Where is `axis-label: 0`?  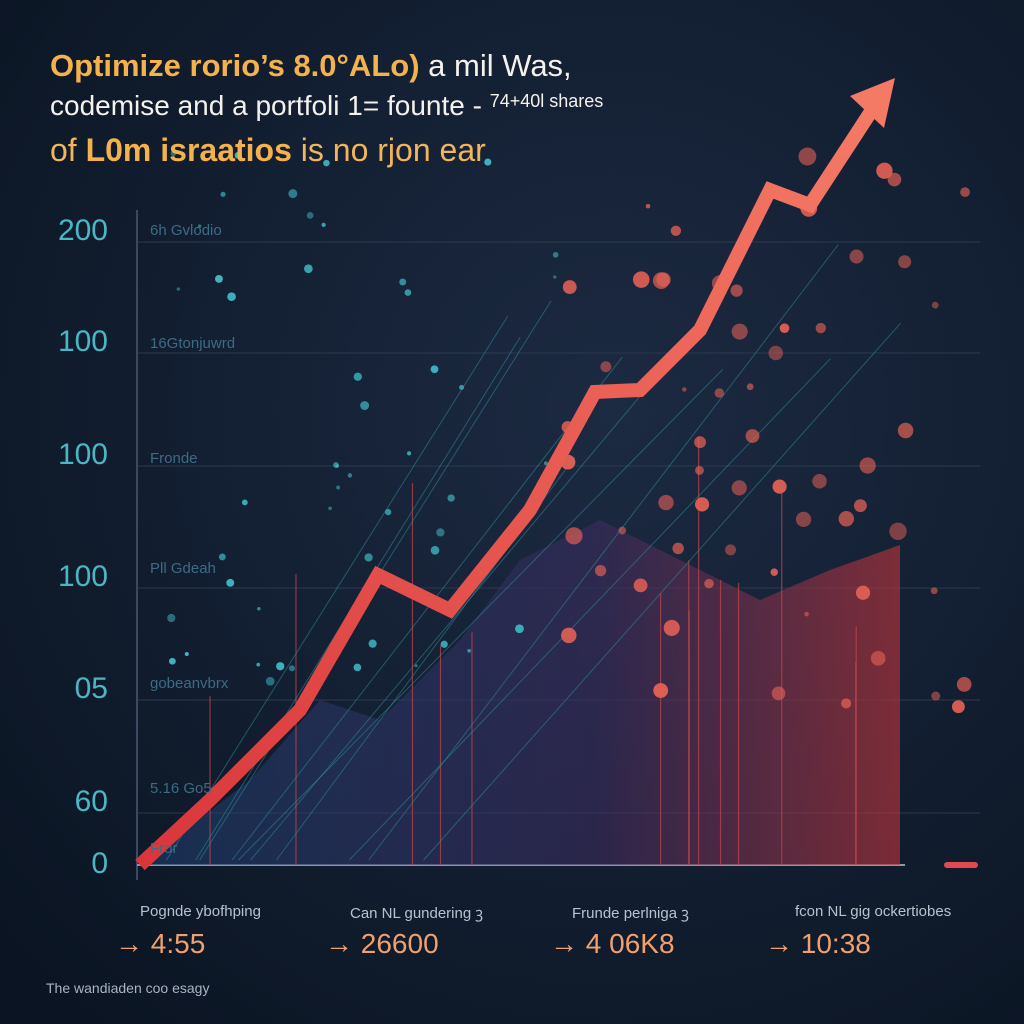 axis-label: 0 is located at coordinates (99, 863).